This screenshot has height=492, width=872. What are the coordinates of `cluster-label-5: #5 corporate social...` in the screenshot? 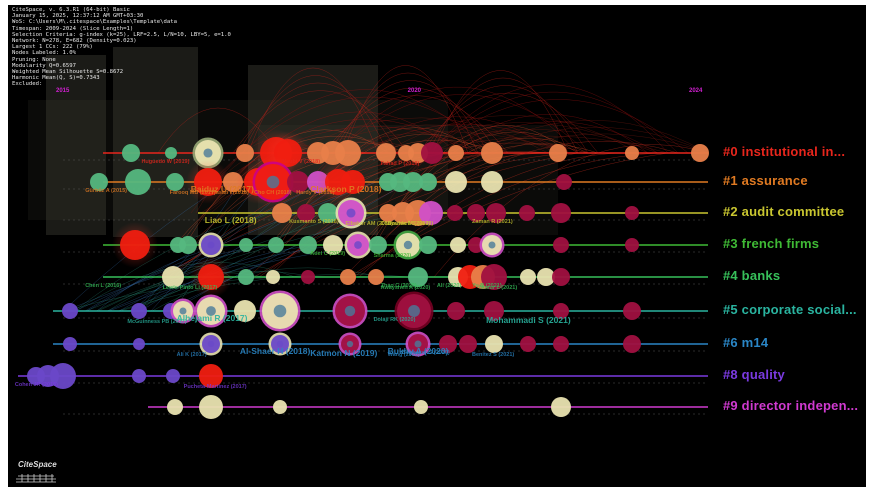 It's located at (790, 309).